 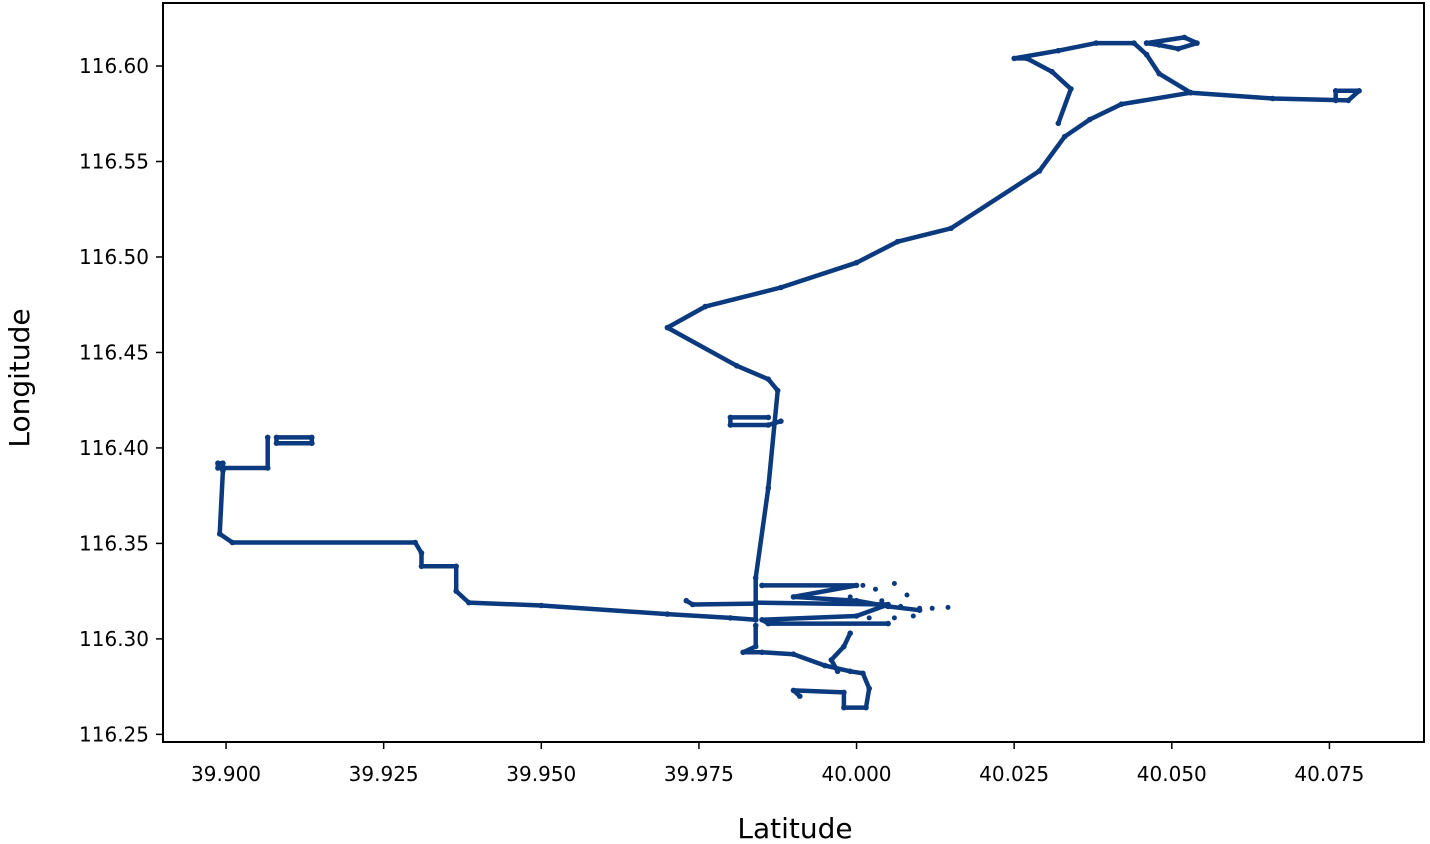 I want to click on y-tick-label: 116.55, so click(x=114, y=161).